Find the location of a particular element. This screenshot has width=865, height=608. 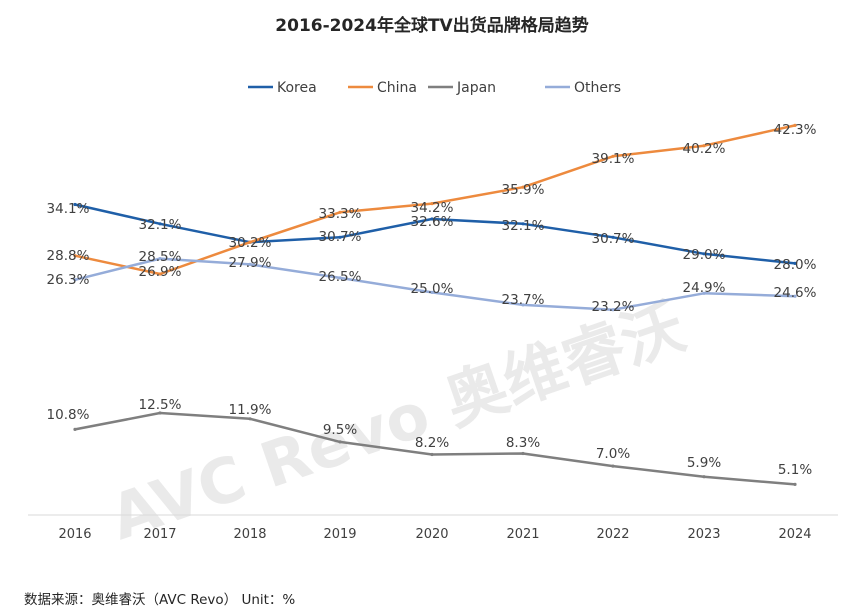

data-label-japan-2018: 11.9% is located at coordinates (250, 410).